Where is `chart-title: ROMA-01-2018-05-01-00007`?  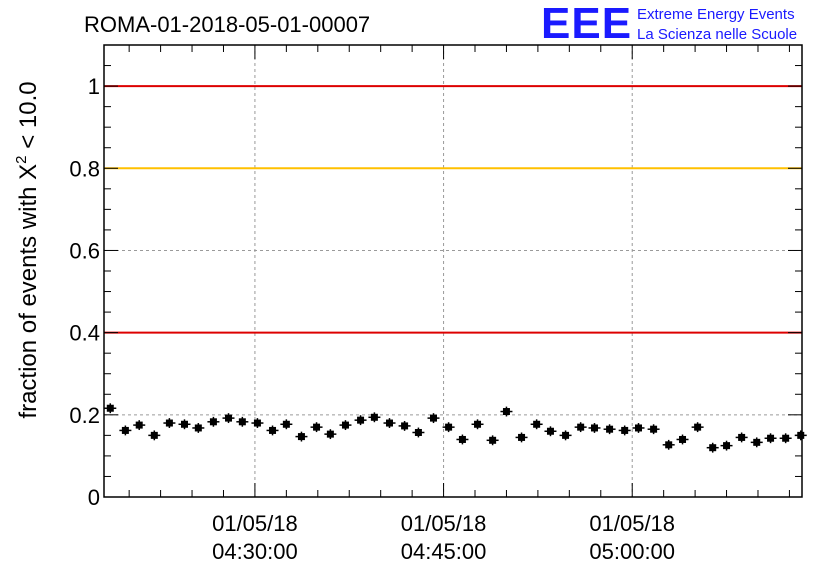 chart-title: ROMA-01-2018-05-01-00007 is located at coordinates (227, 24).